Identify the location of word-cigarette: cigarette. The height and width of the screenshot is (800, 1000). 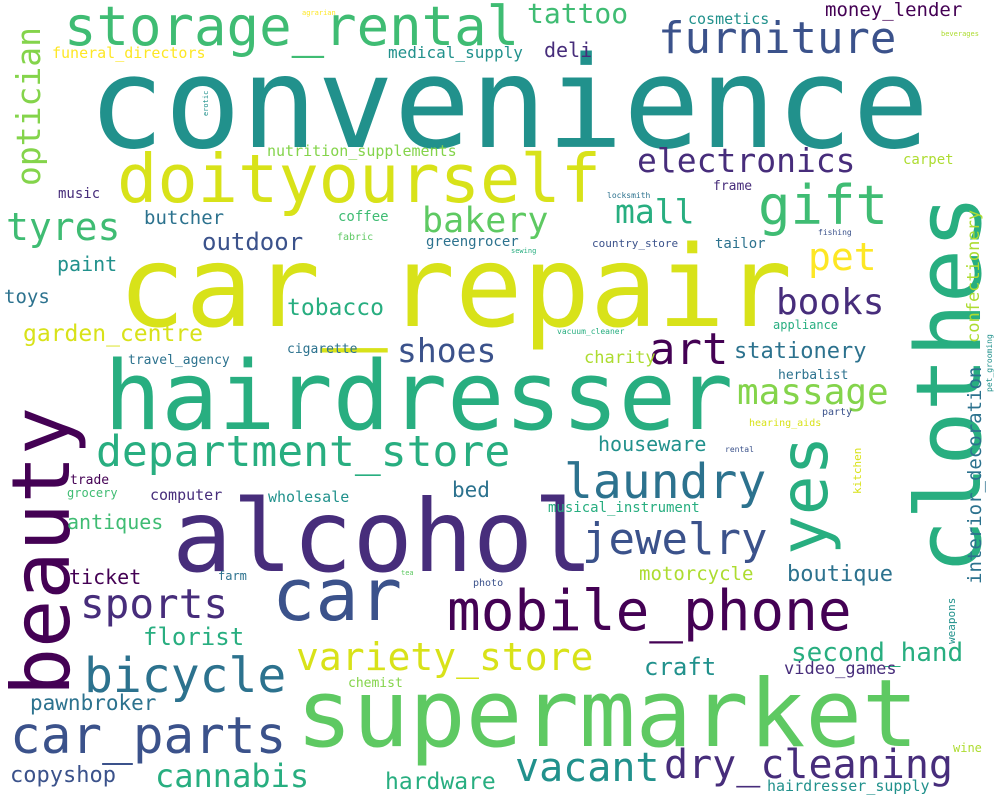
(322, 349).